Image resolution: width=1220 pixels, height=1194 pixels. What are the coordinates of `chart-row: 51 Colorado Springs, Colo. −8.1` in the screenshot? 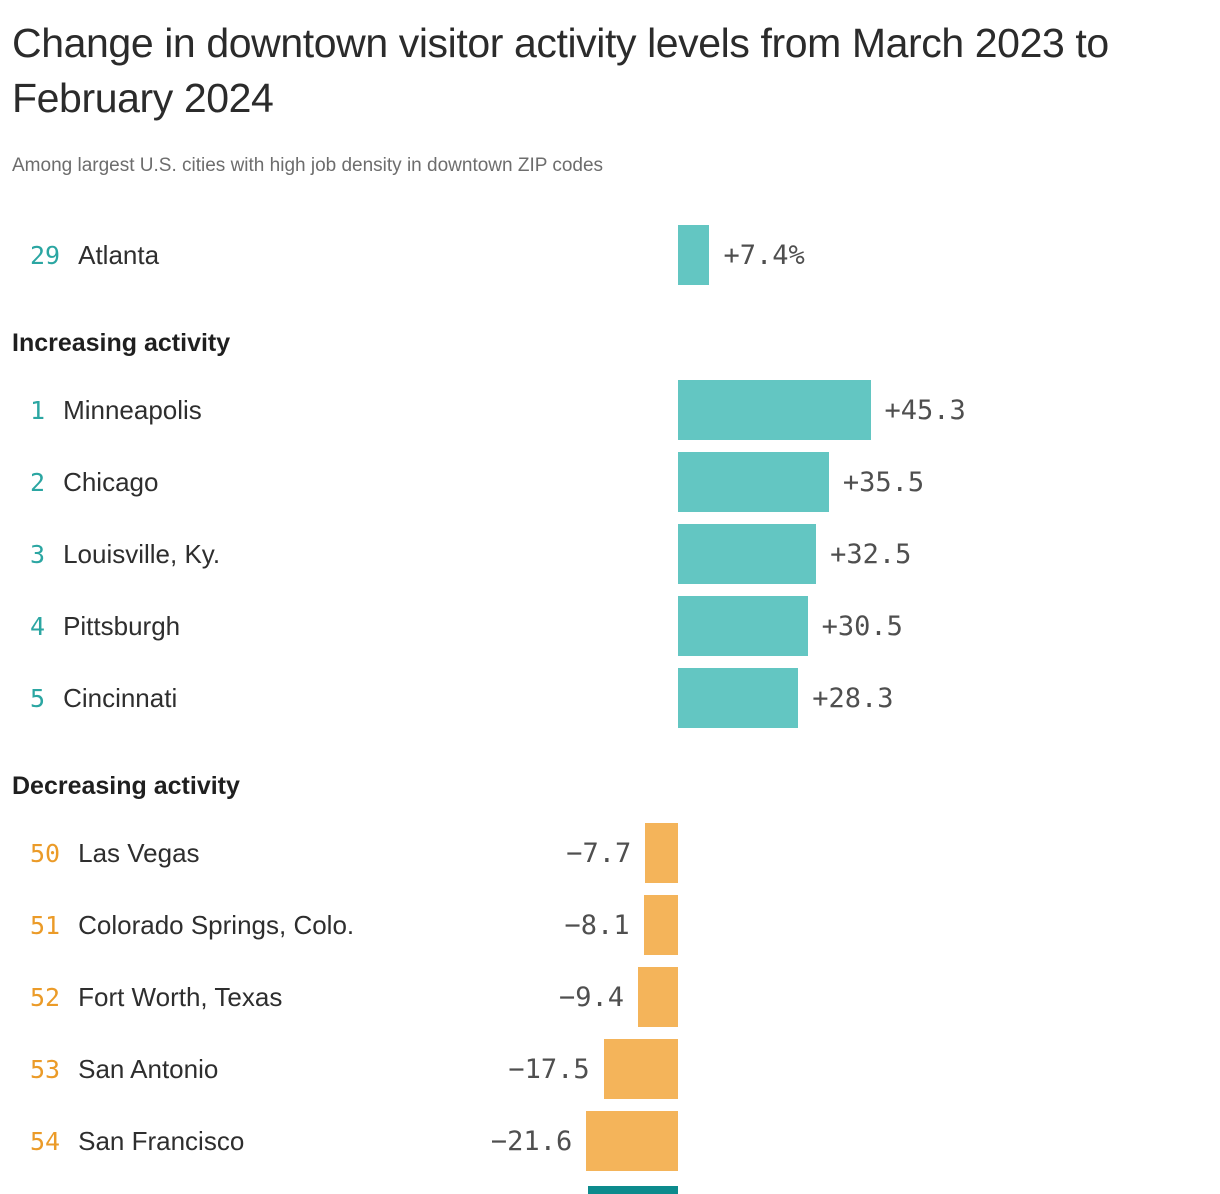 It's located at (610, 925).